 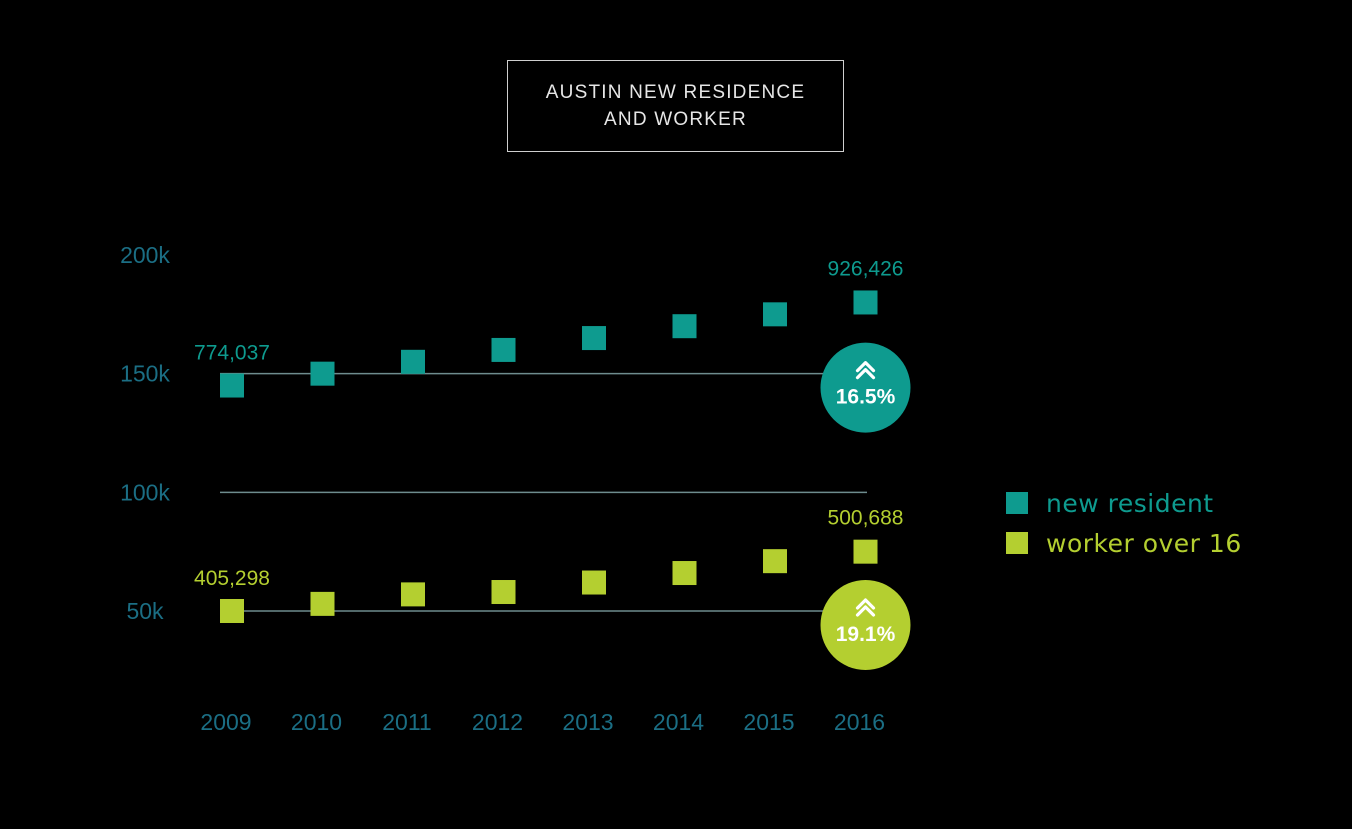 What do you see at coordinates (678, 722) in the screenshot?
I see `x-tick-label: 2014` at bounding box center [678, 722].